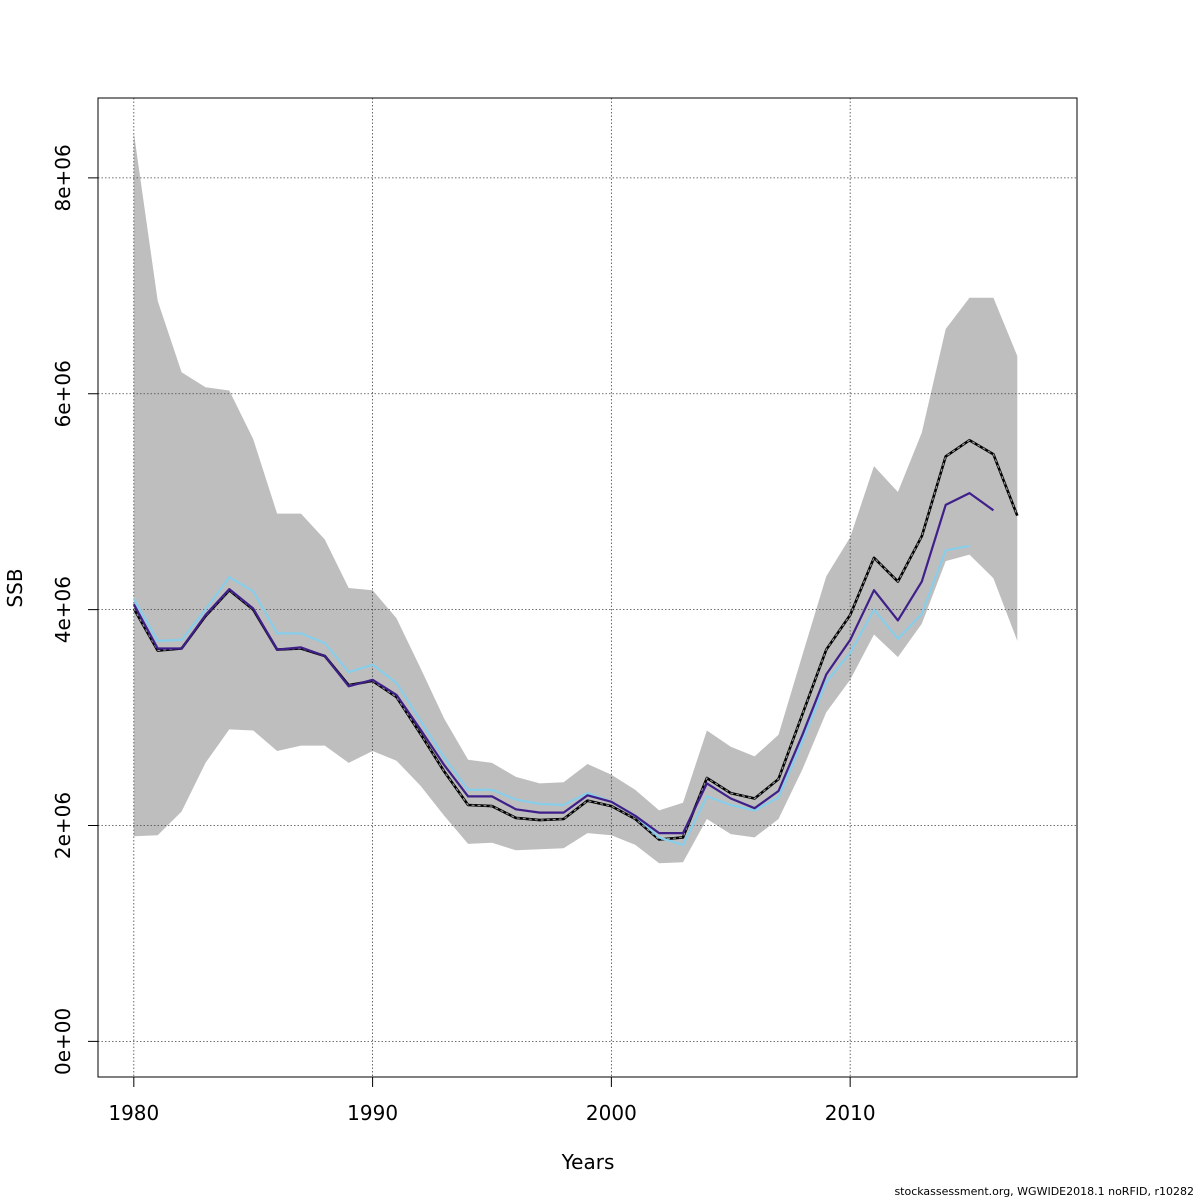 The image size is (1200, 1200). Describe the element at coordinates (63, 825) in the screenshot. I see `y-tick-label: 2e+06` at that location.